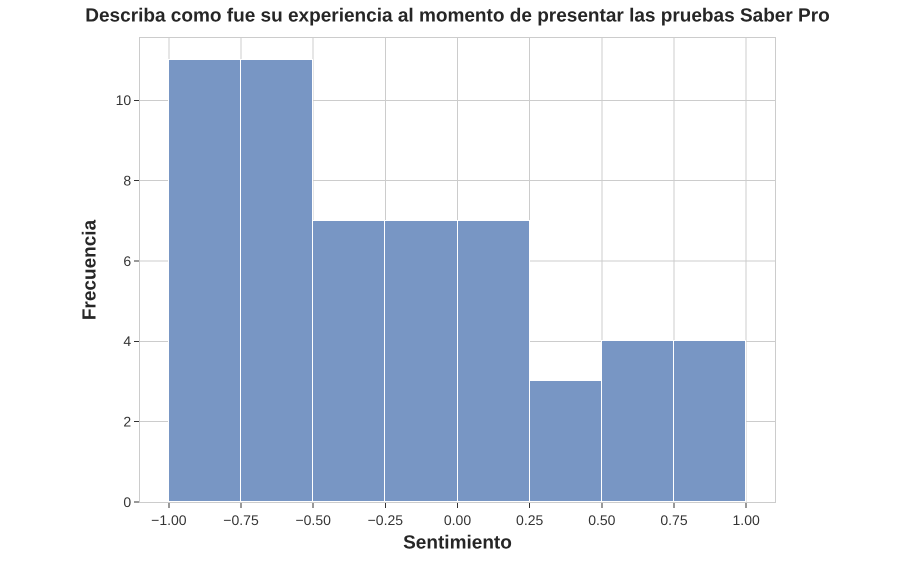 The height and width of the screenshot is (563, 908). Describe the element at coordinates (457, 543) in the screenshot. I see `x-axis-title: Sentimiento` at that location.